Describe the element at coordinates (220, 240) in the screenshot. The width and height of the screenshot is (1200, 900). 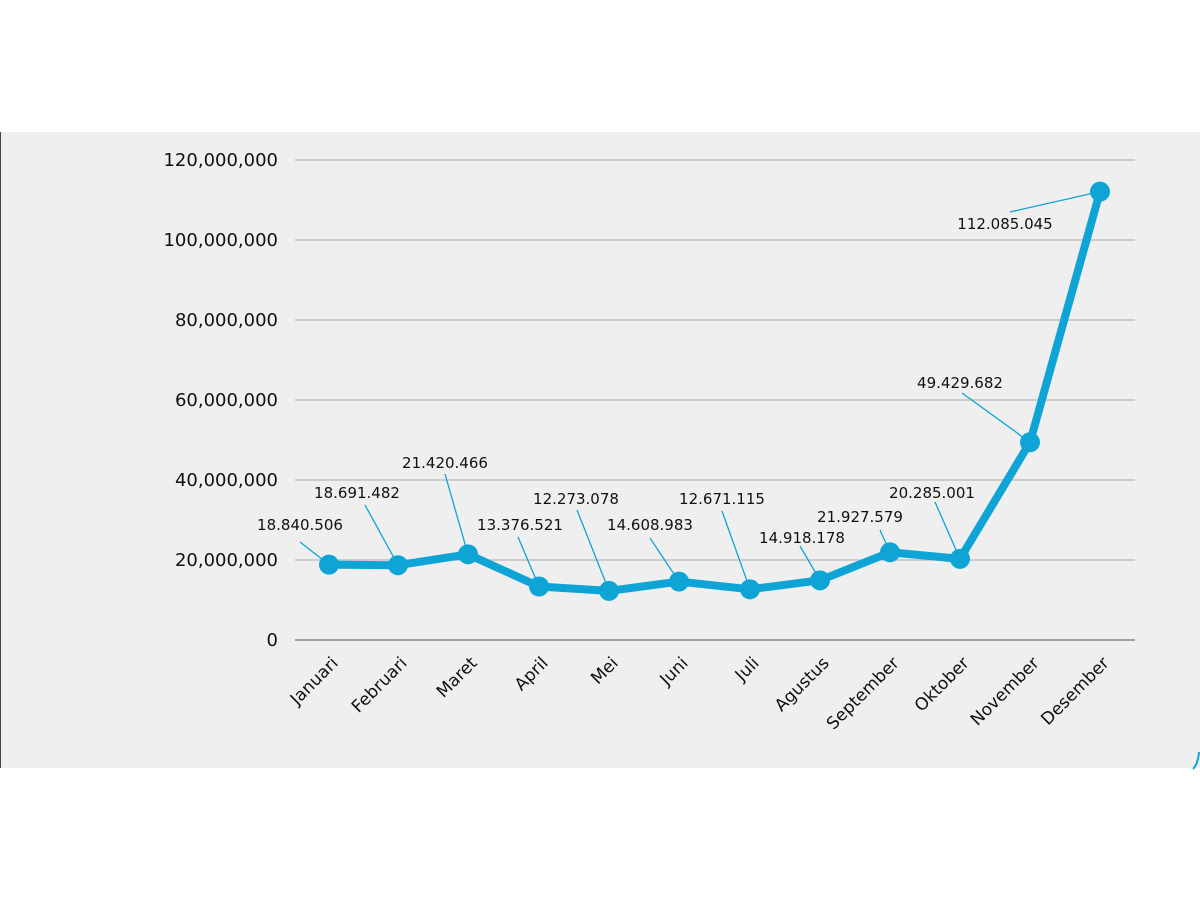
I see `y-tick-label: 100,000,000` at that location.